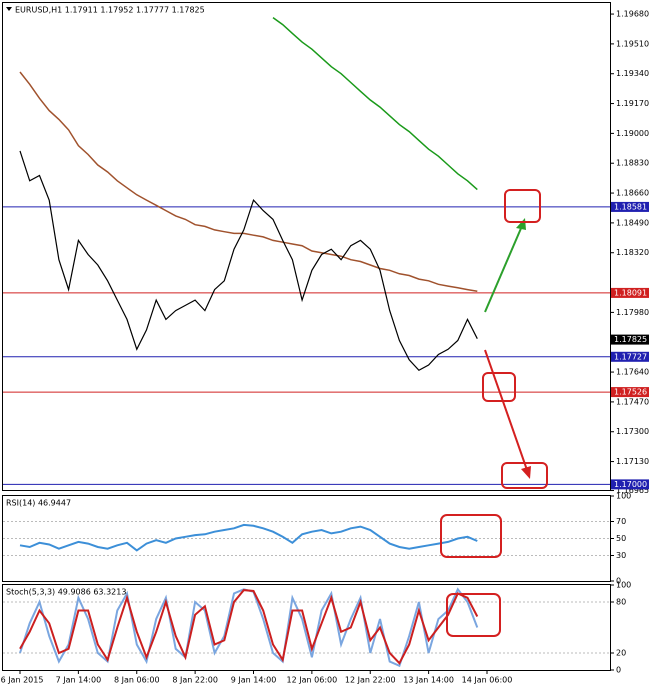  I want to click on y-tick-label: 1.18830, so click(632, 163).